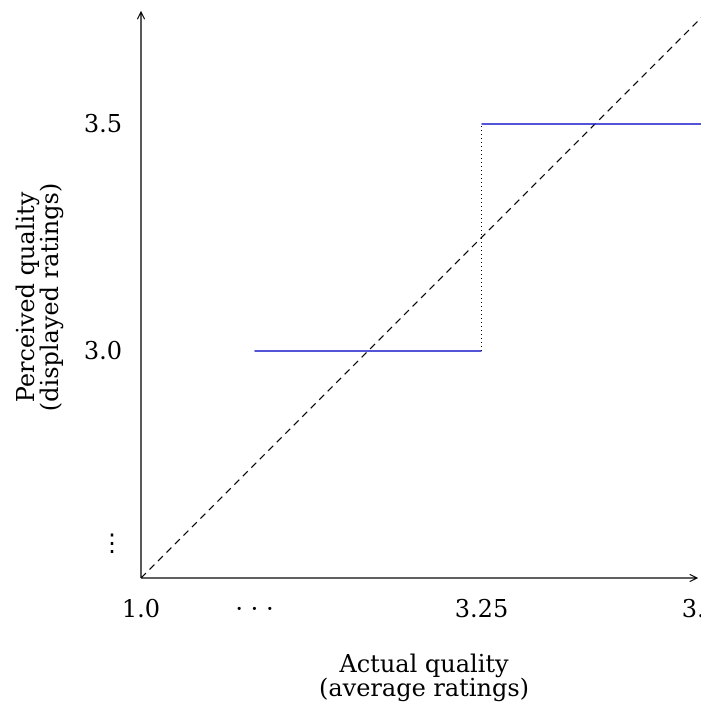 The height and width of the screenshot is (707, 701). Describe the element at coordinates (254, 609) in the screenshot. I see `x-tick-label: · · ·` at that location.